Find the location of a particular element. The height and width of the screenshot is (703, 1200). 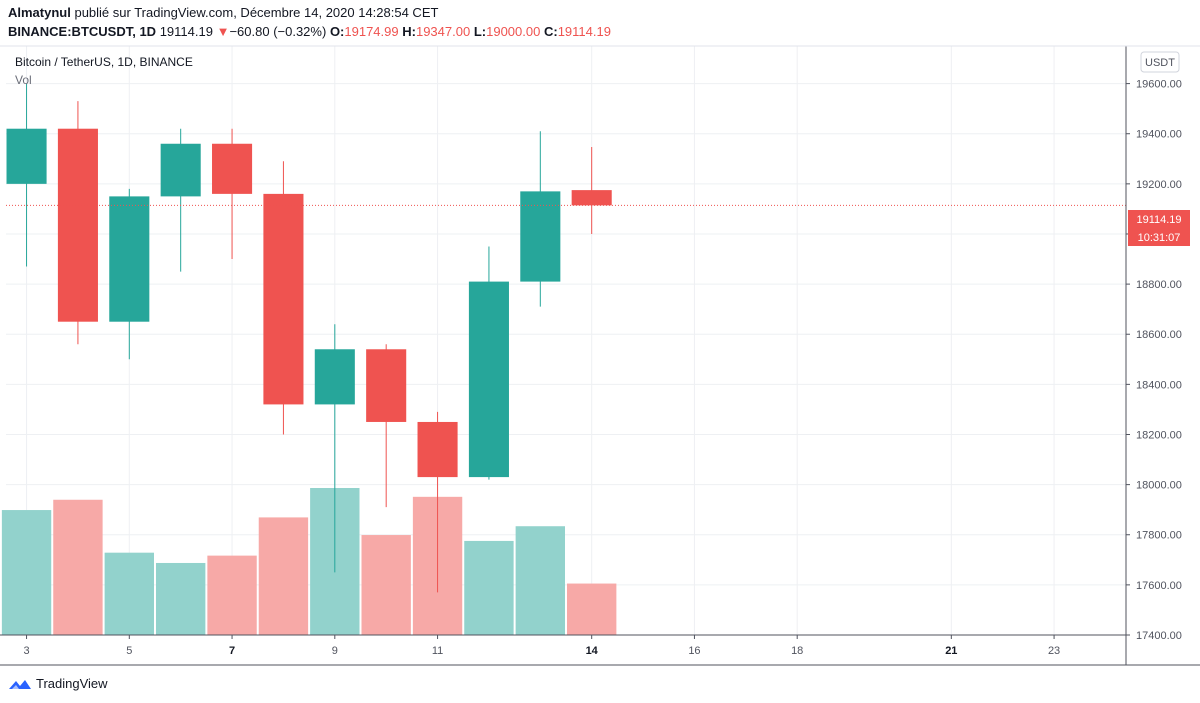

legend-title: Bitcoin / TetherUS, 1D, BINANCE is located at coordinates (104, 62).